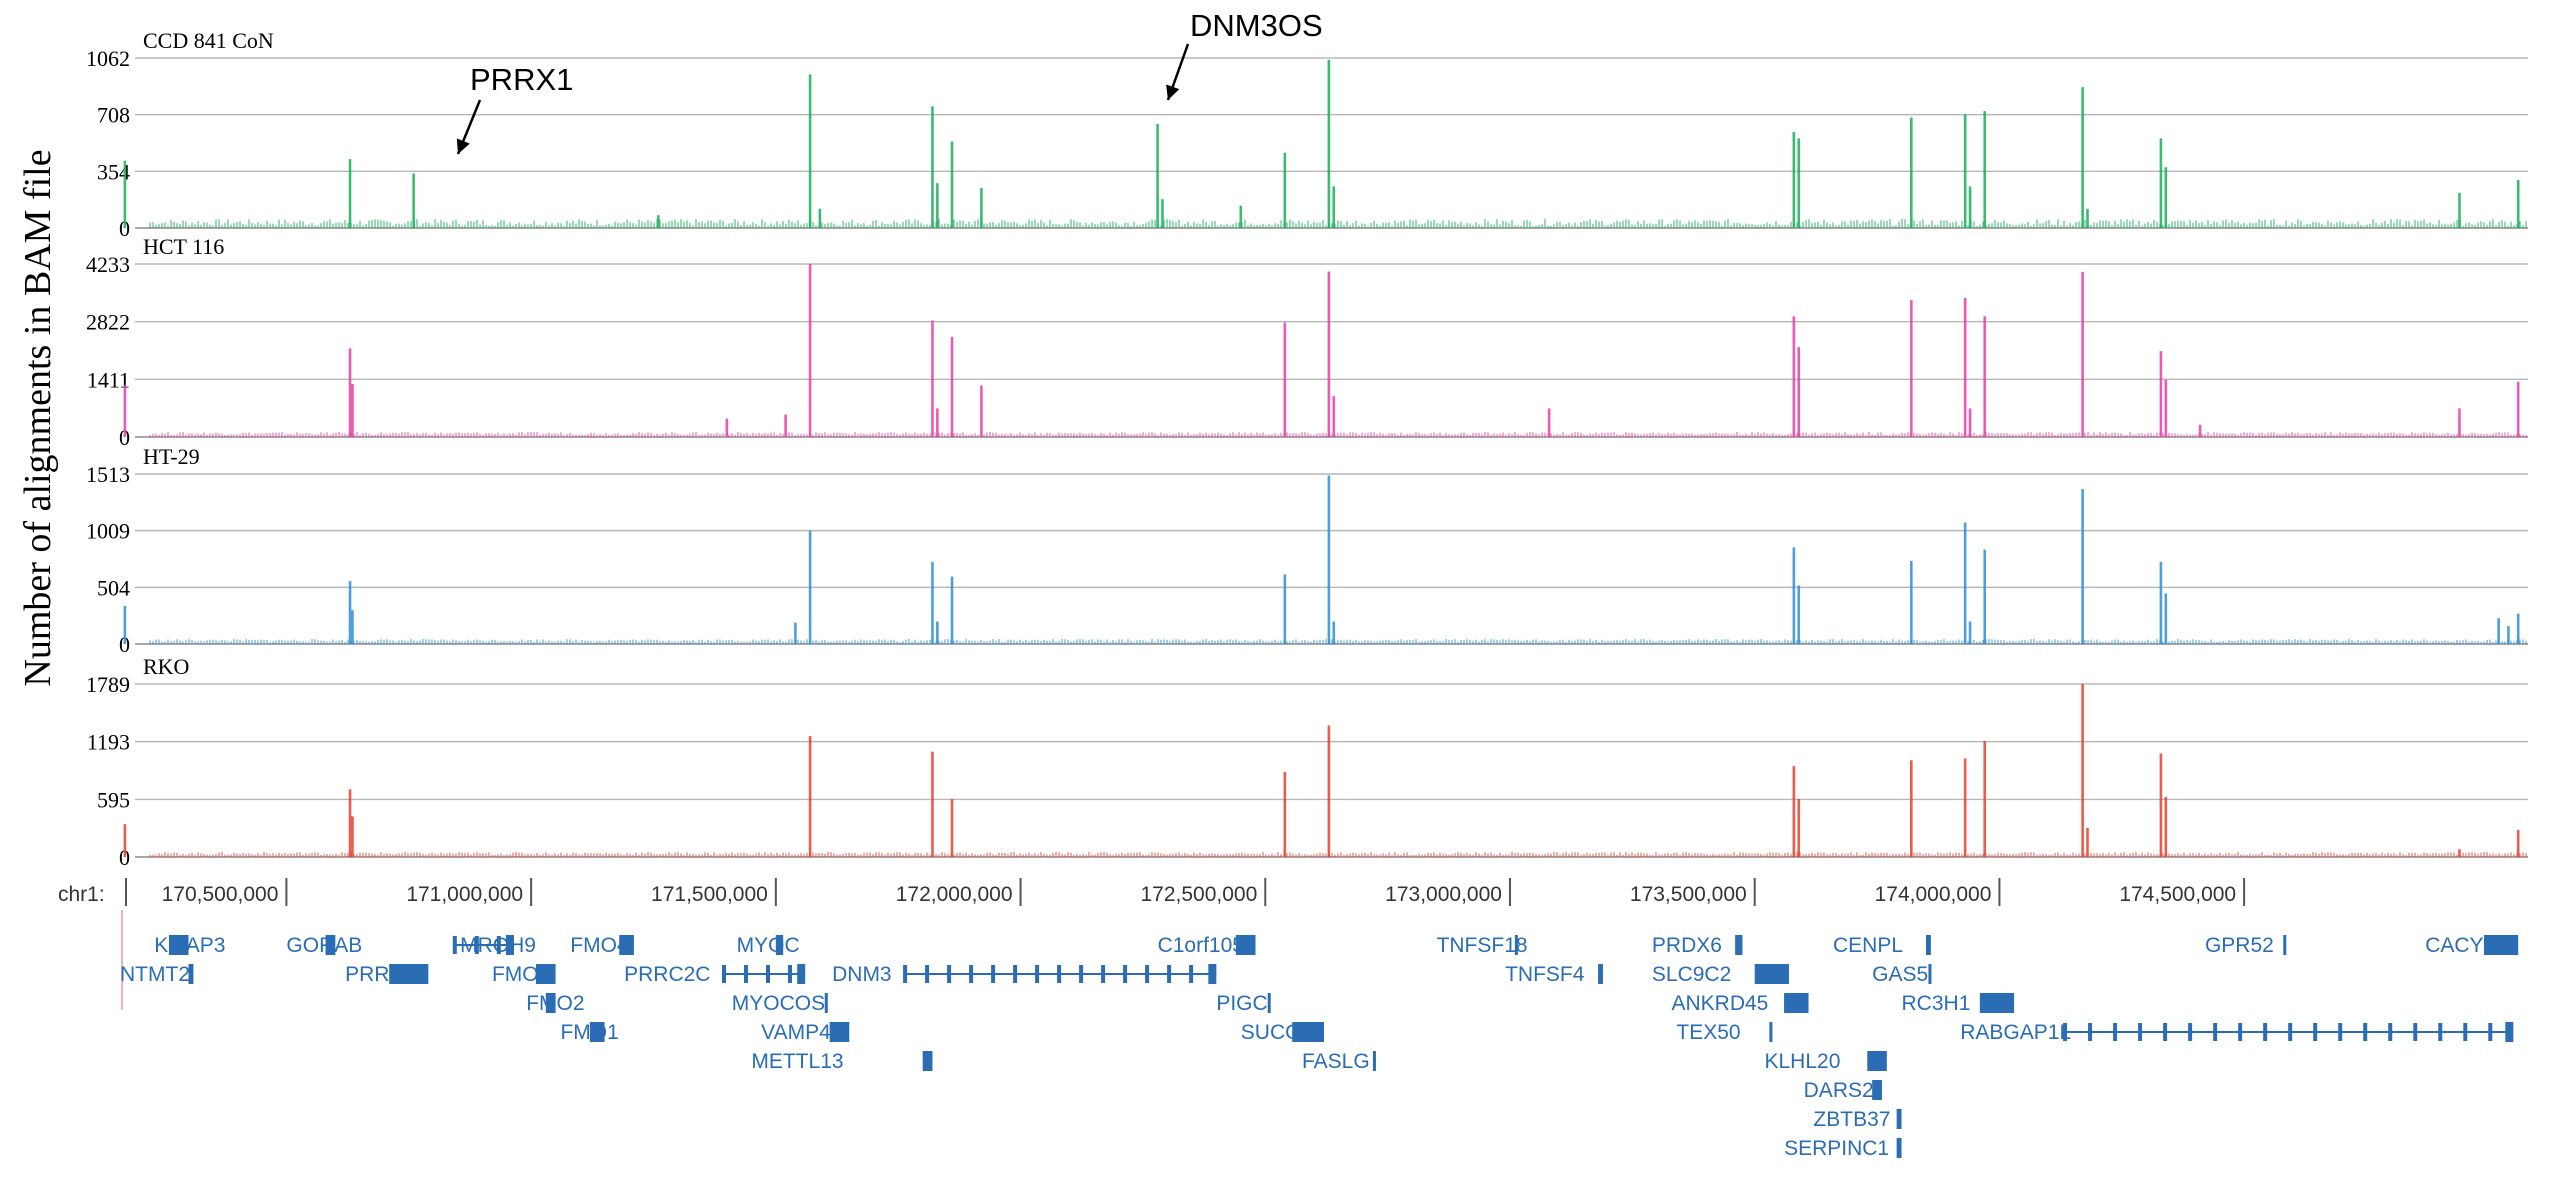  What do you see at coordinates (108, 264) in the screenshot?
I see `y-tick-label: 4233` at bounding box center [108, 264].